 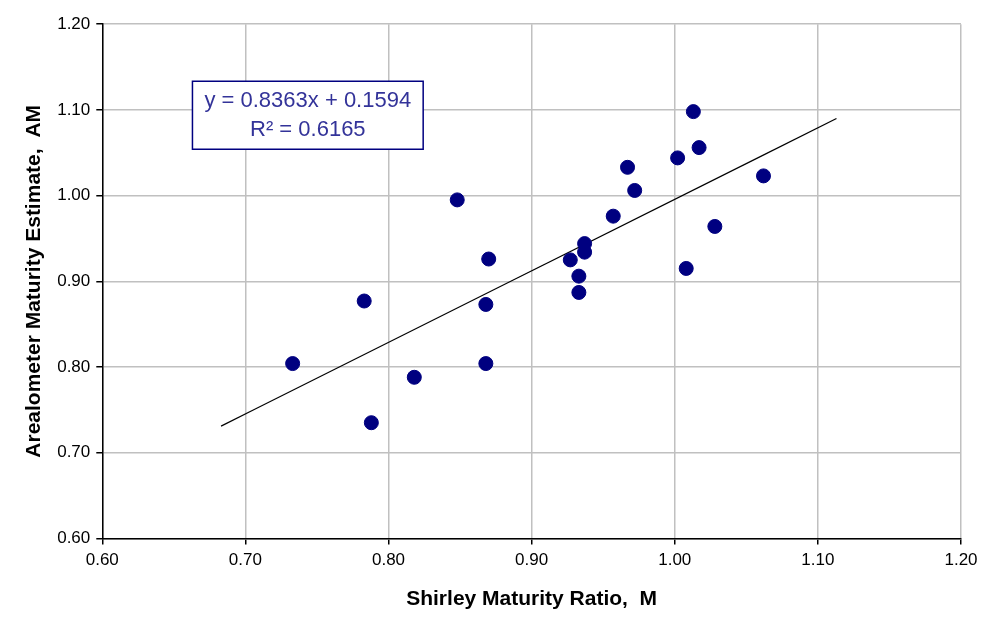 What do you see at coordinates (74, 452) in the screenshot?
I see `y-tick-label: 0.70` at bounding box center [74, 452].